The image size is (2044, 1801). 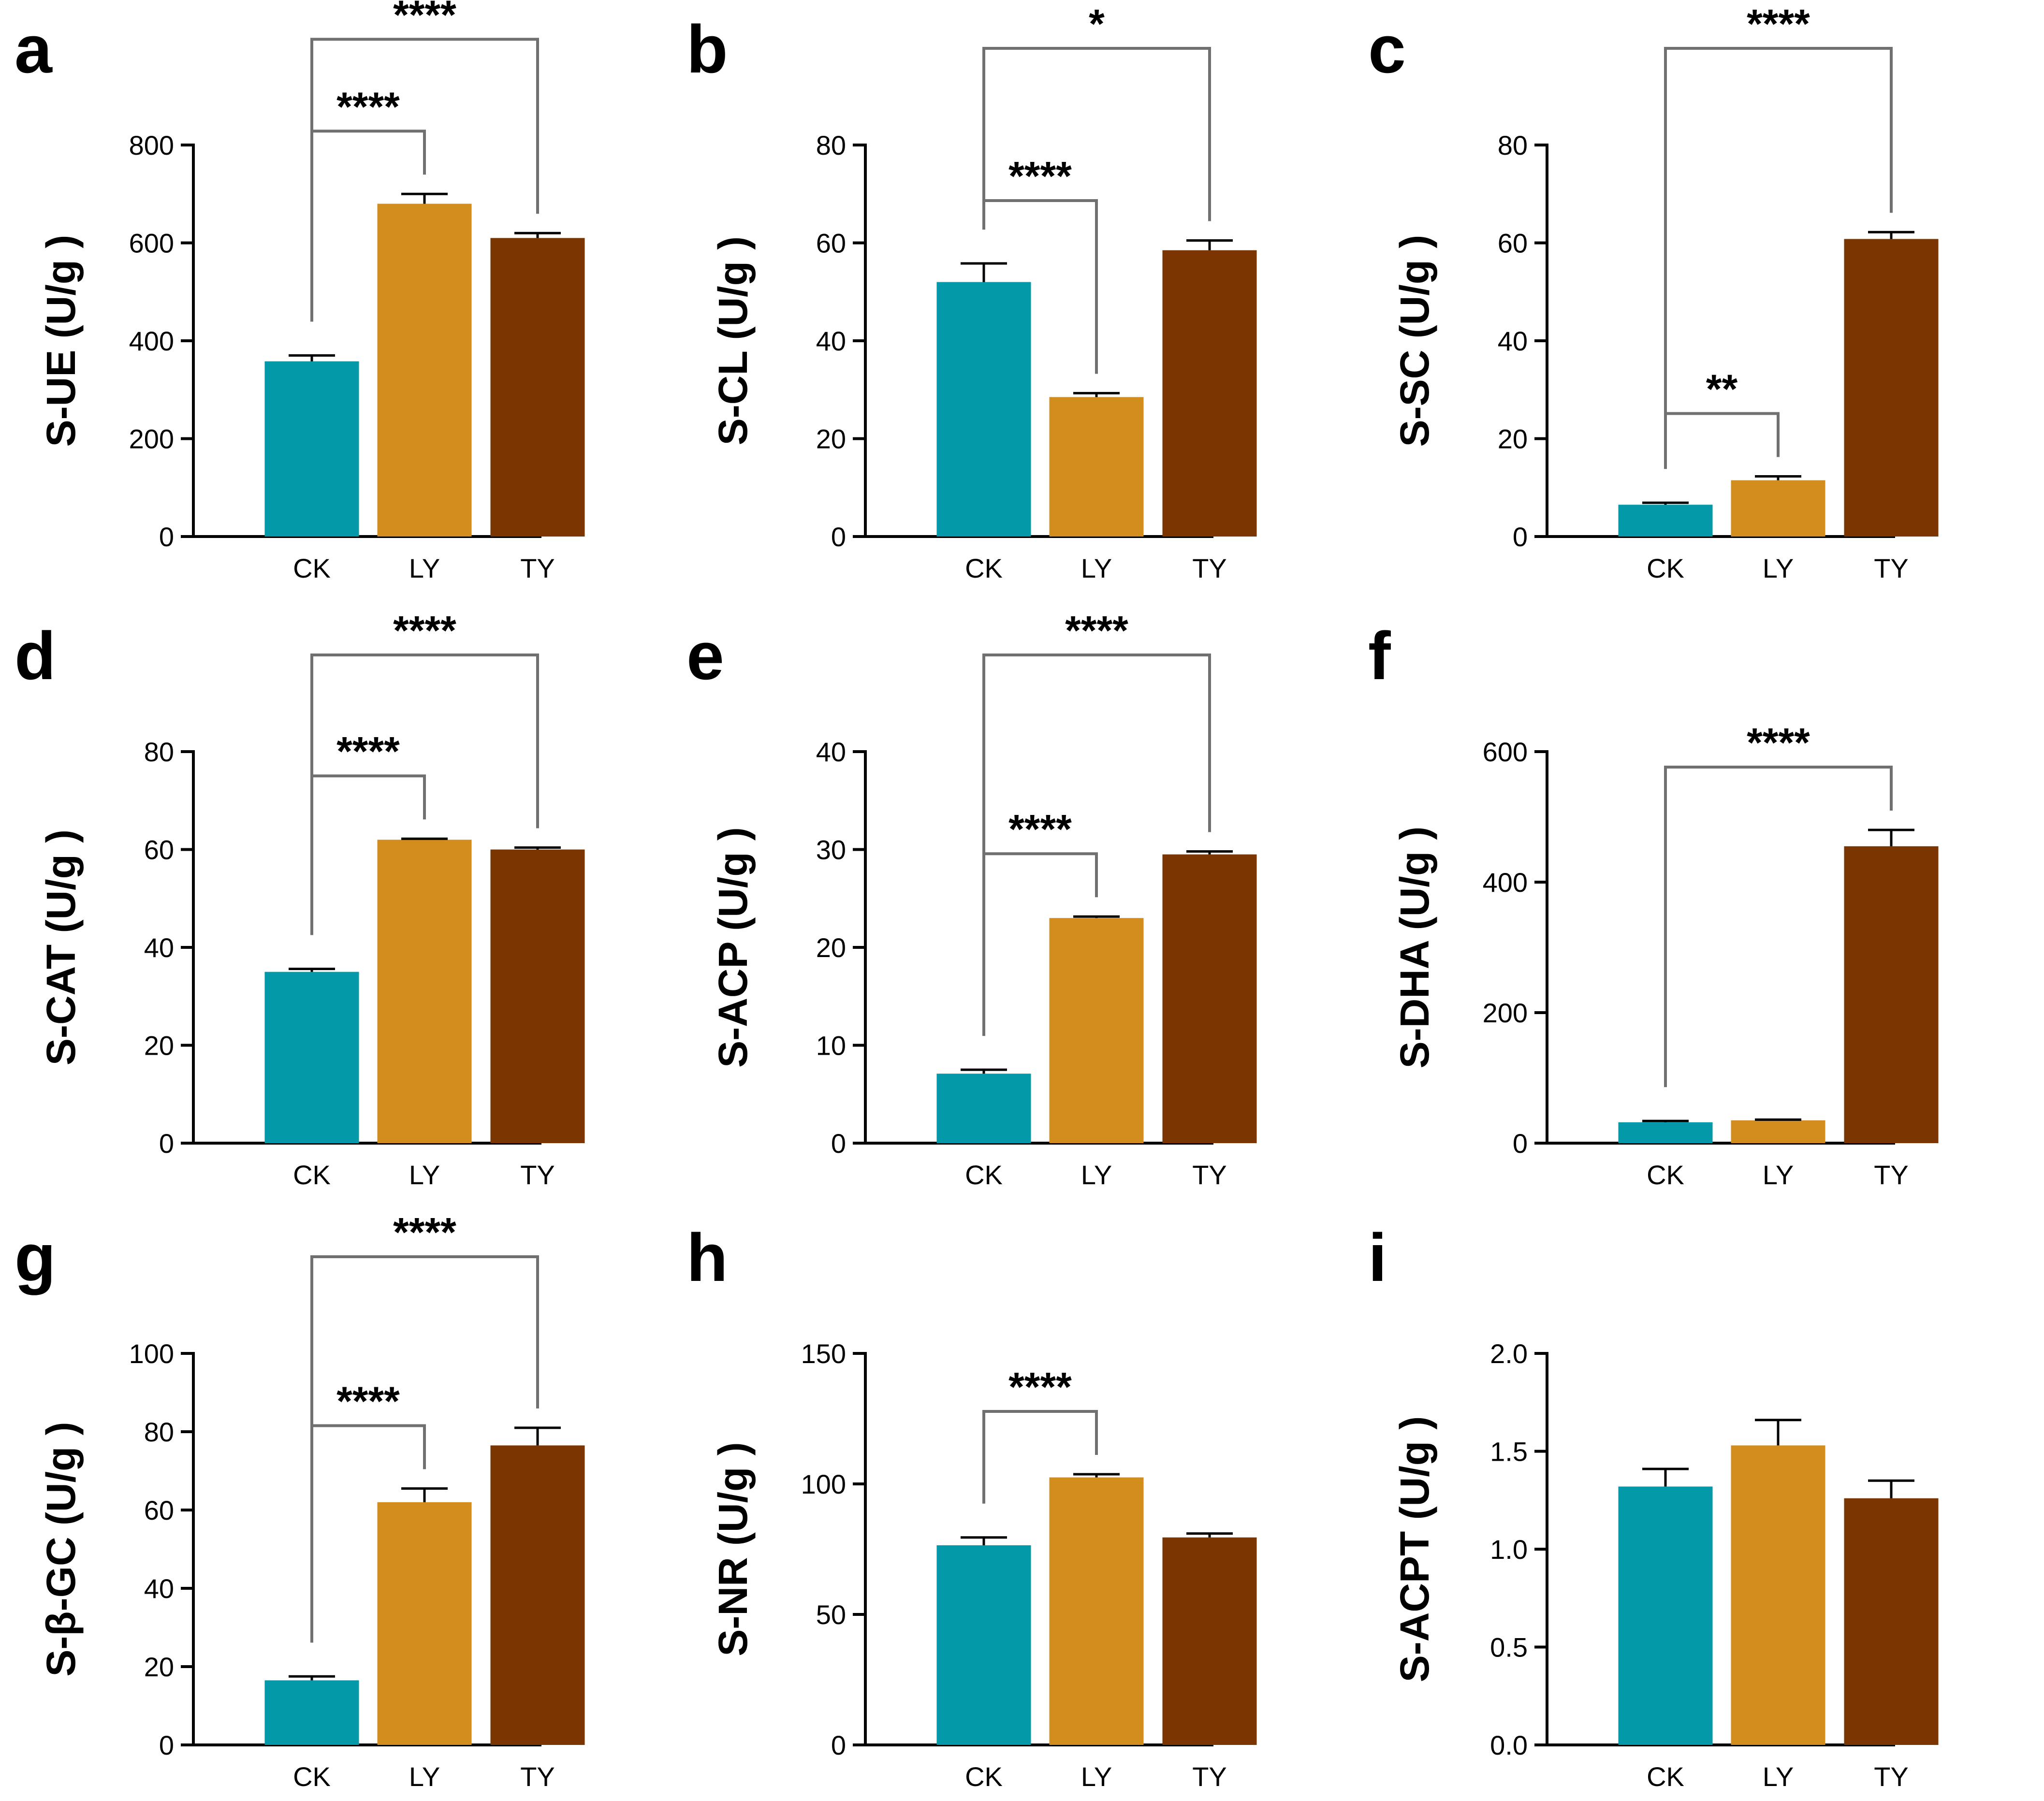 I want to click on panel-letter: e, so click(x=705, y=656).